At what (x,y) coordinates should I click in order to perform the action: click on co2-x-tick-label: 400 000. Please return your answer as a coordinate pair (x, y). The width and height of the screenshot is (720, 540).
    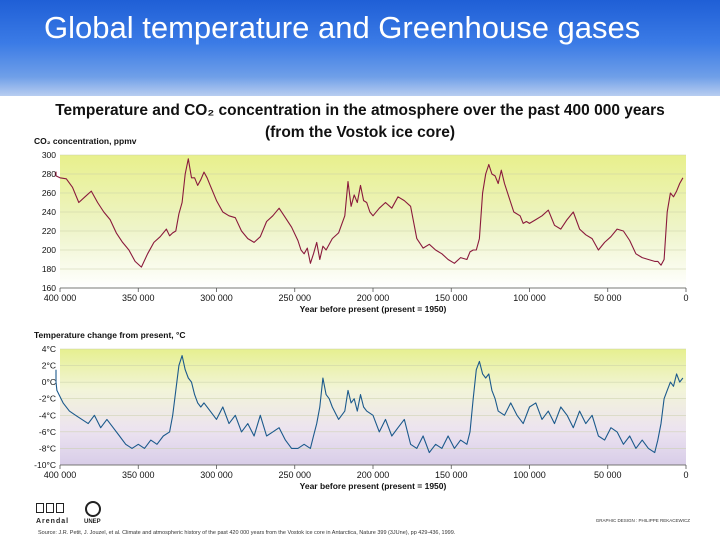
    Looking at the image, I should click on (60, 298).